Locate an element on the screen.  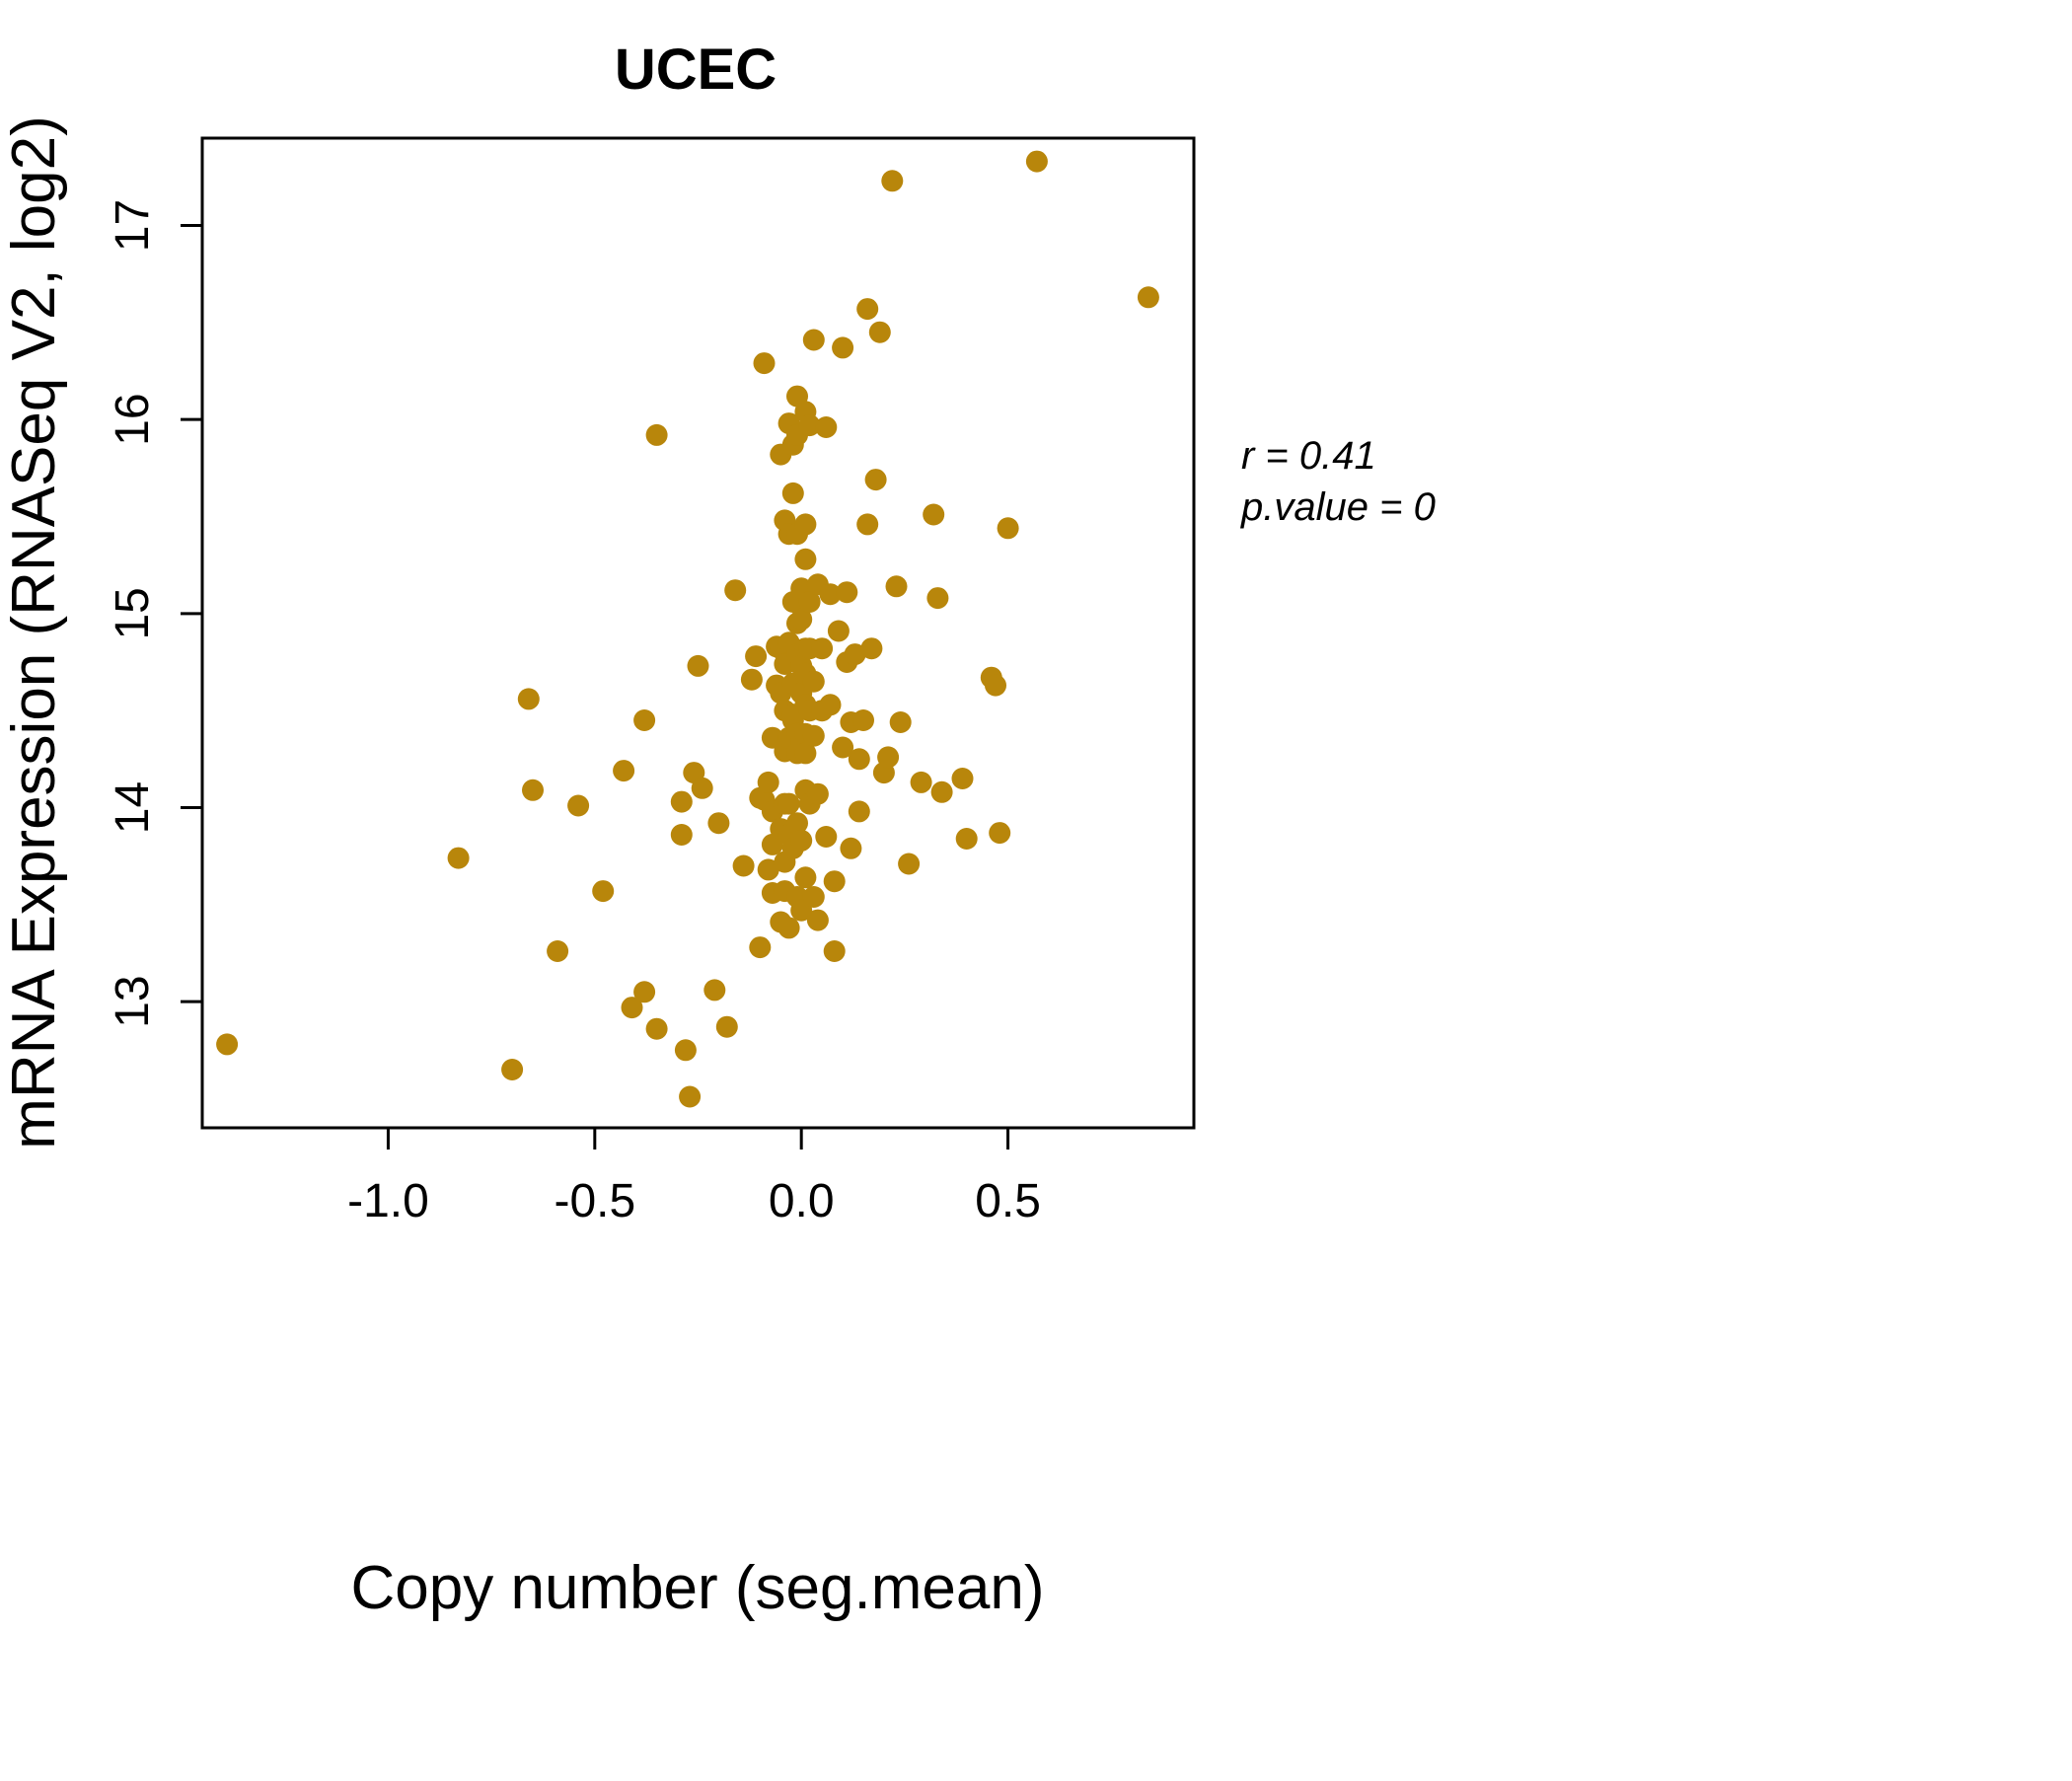
chart-title: UCEC is located at coordinates (696, 69).